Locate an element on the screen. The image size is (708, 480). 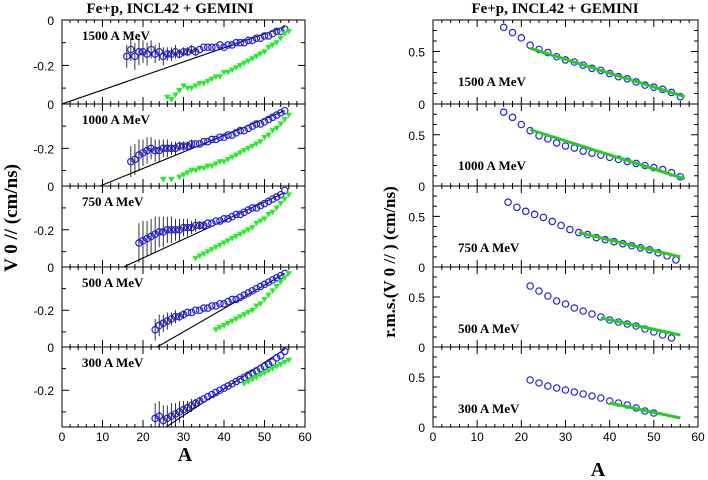
fit-line is located at coordinates (203, 229).